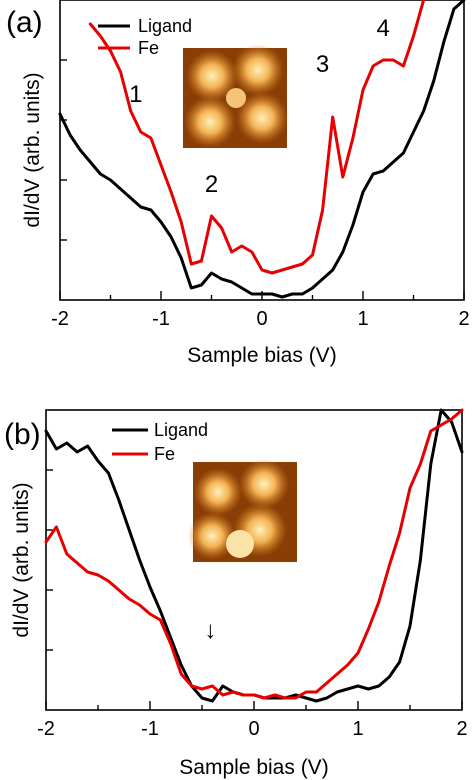  What do you see at coordinates (261, 319) in the screenshot?
I see `x-tick-label-a-2: 0` at bounding box center [261, 319].